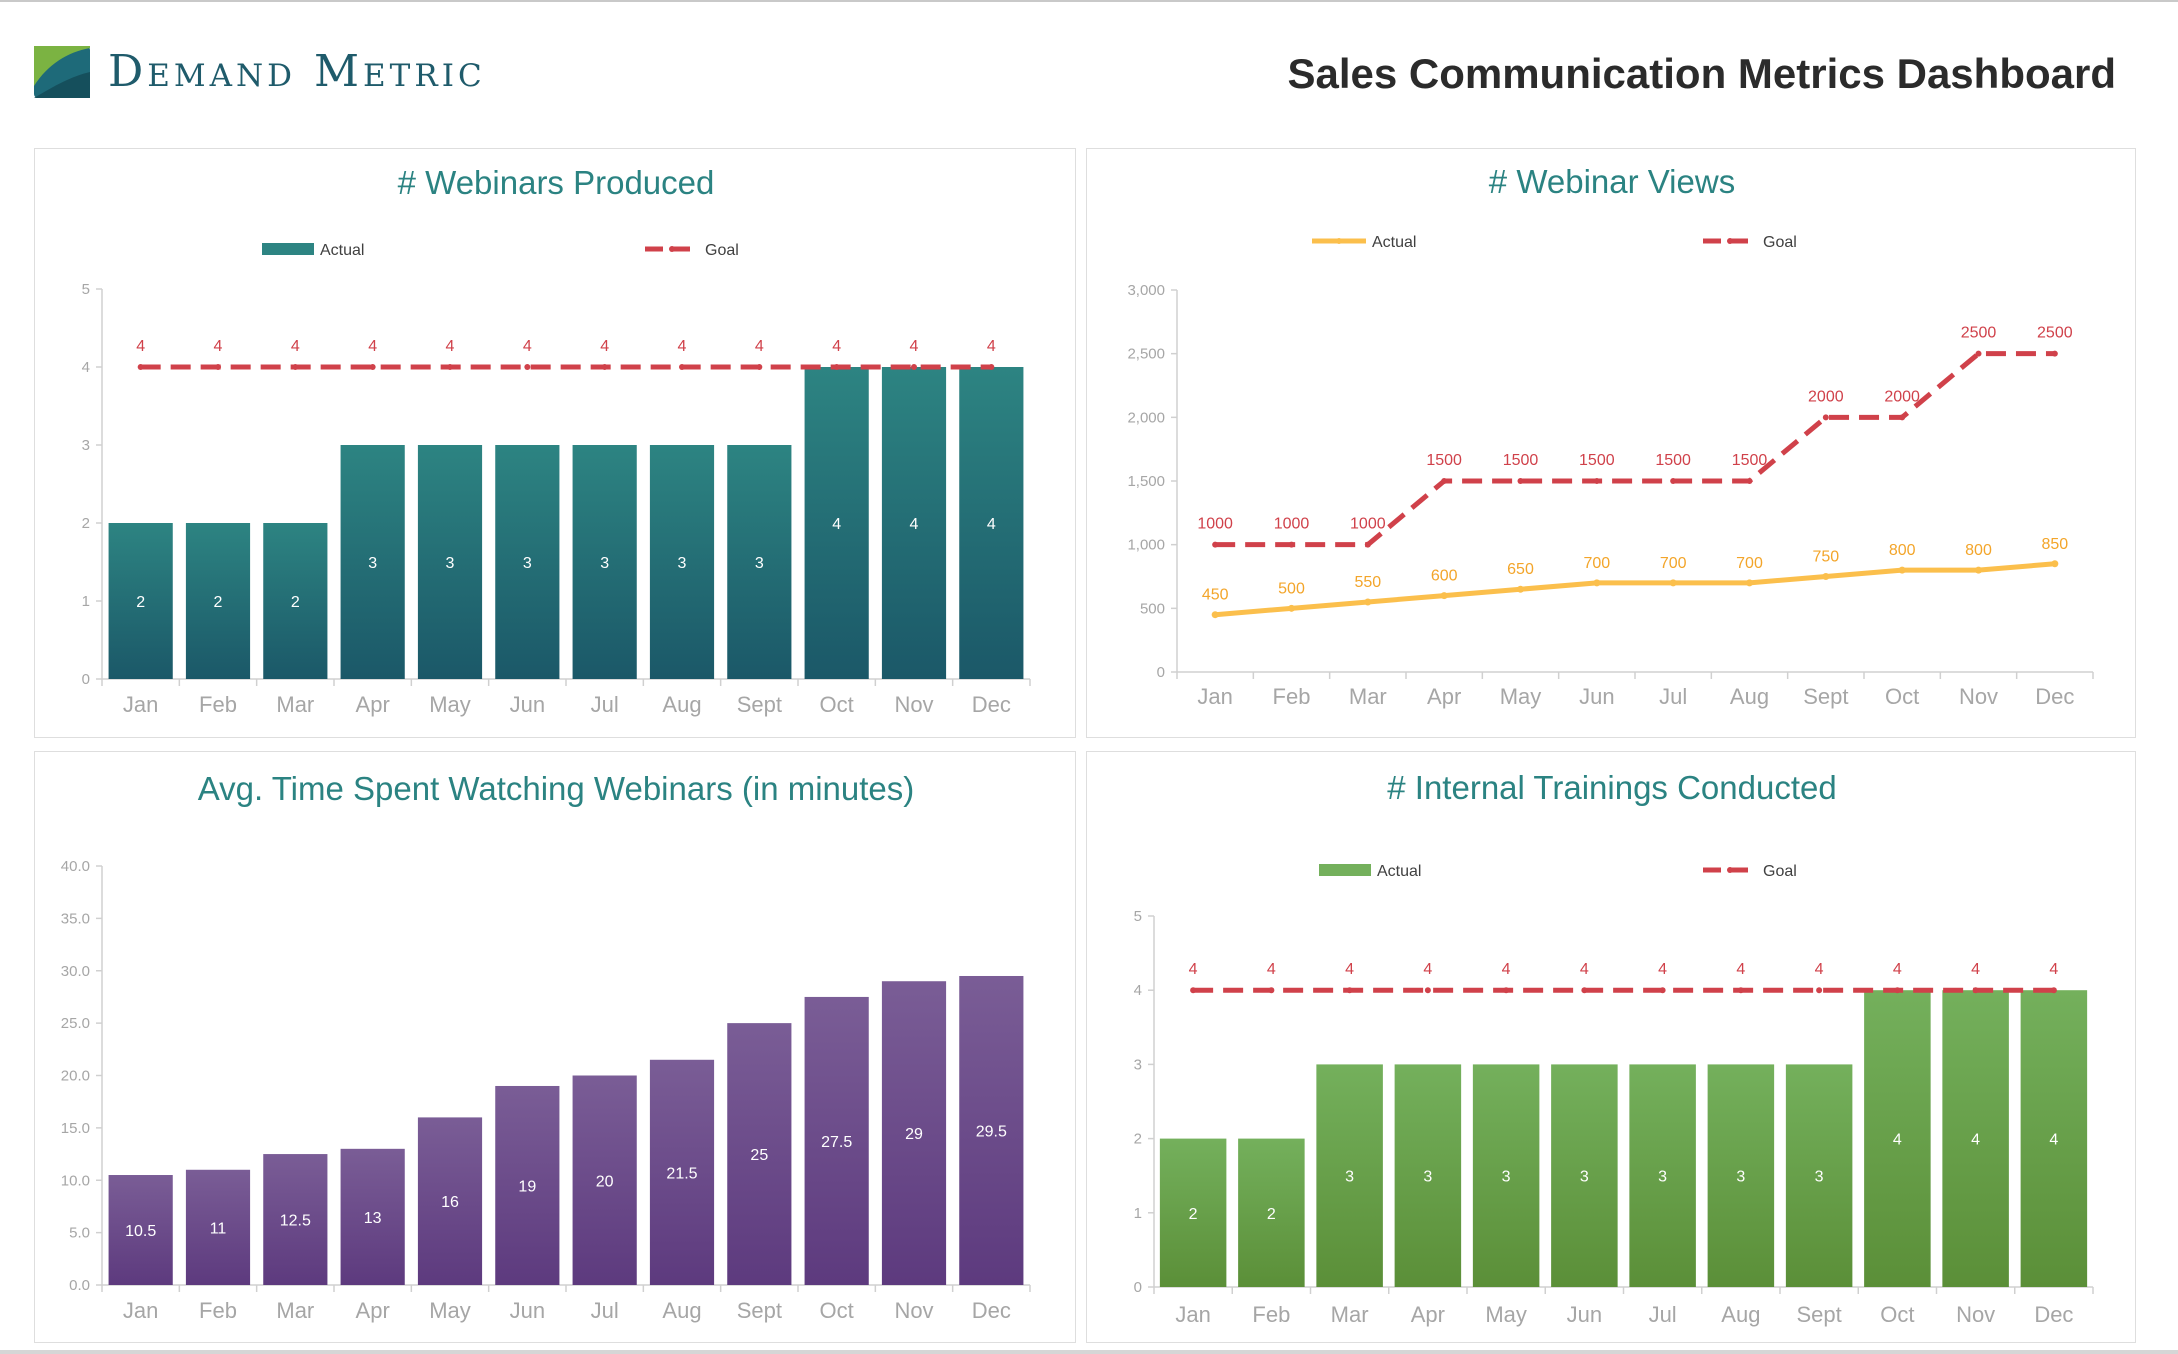  What do you see at coordinates (75, 918) in the screenshot?
I see `y-tick-label: 35.0` at bounding box center [75, 918].